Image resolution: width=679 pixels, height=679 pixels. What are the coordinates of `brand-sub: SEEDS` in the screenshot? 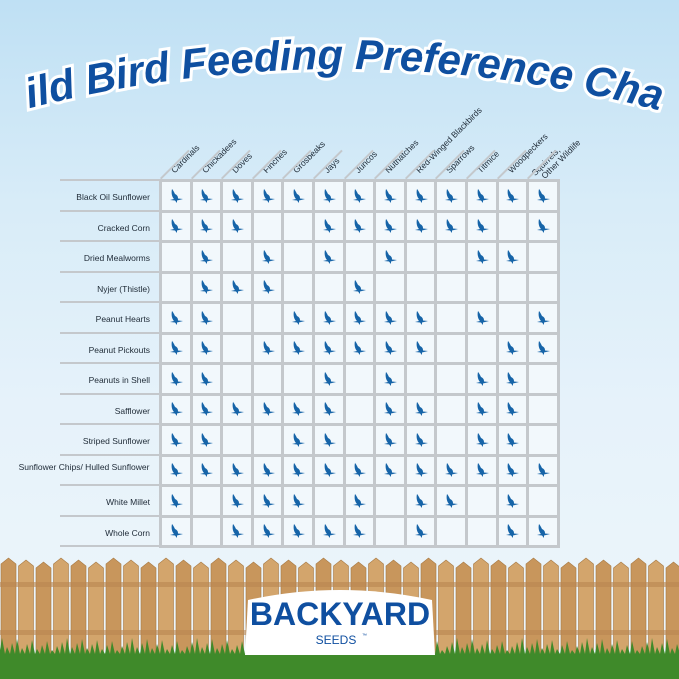 It's located at (336, 640).